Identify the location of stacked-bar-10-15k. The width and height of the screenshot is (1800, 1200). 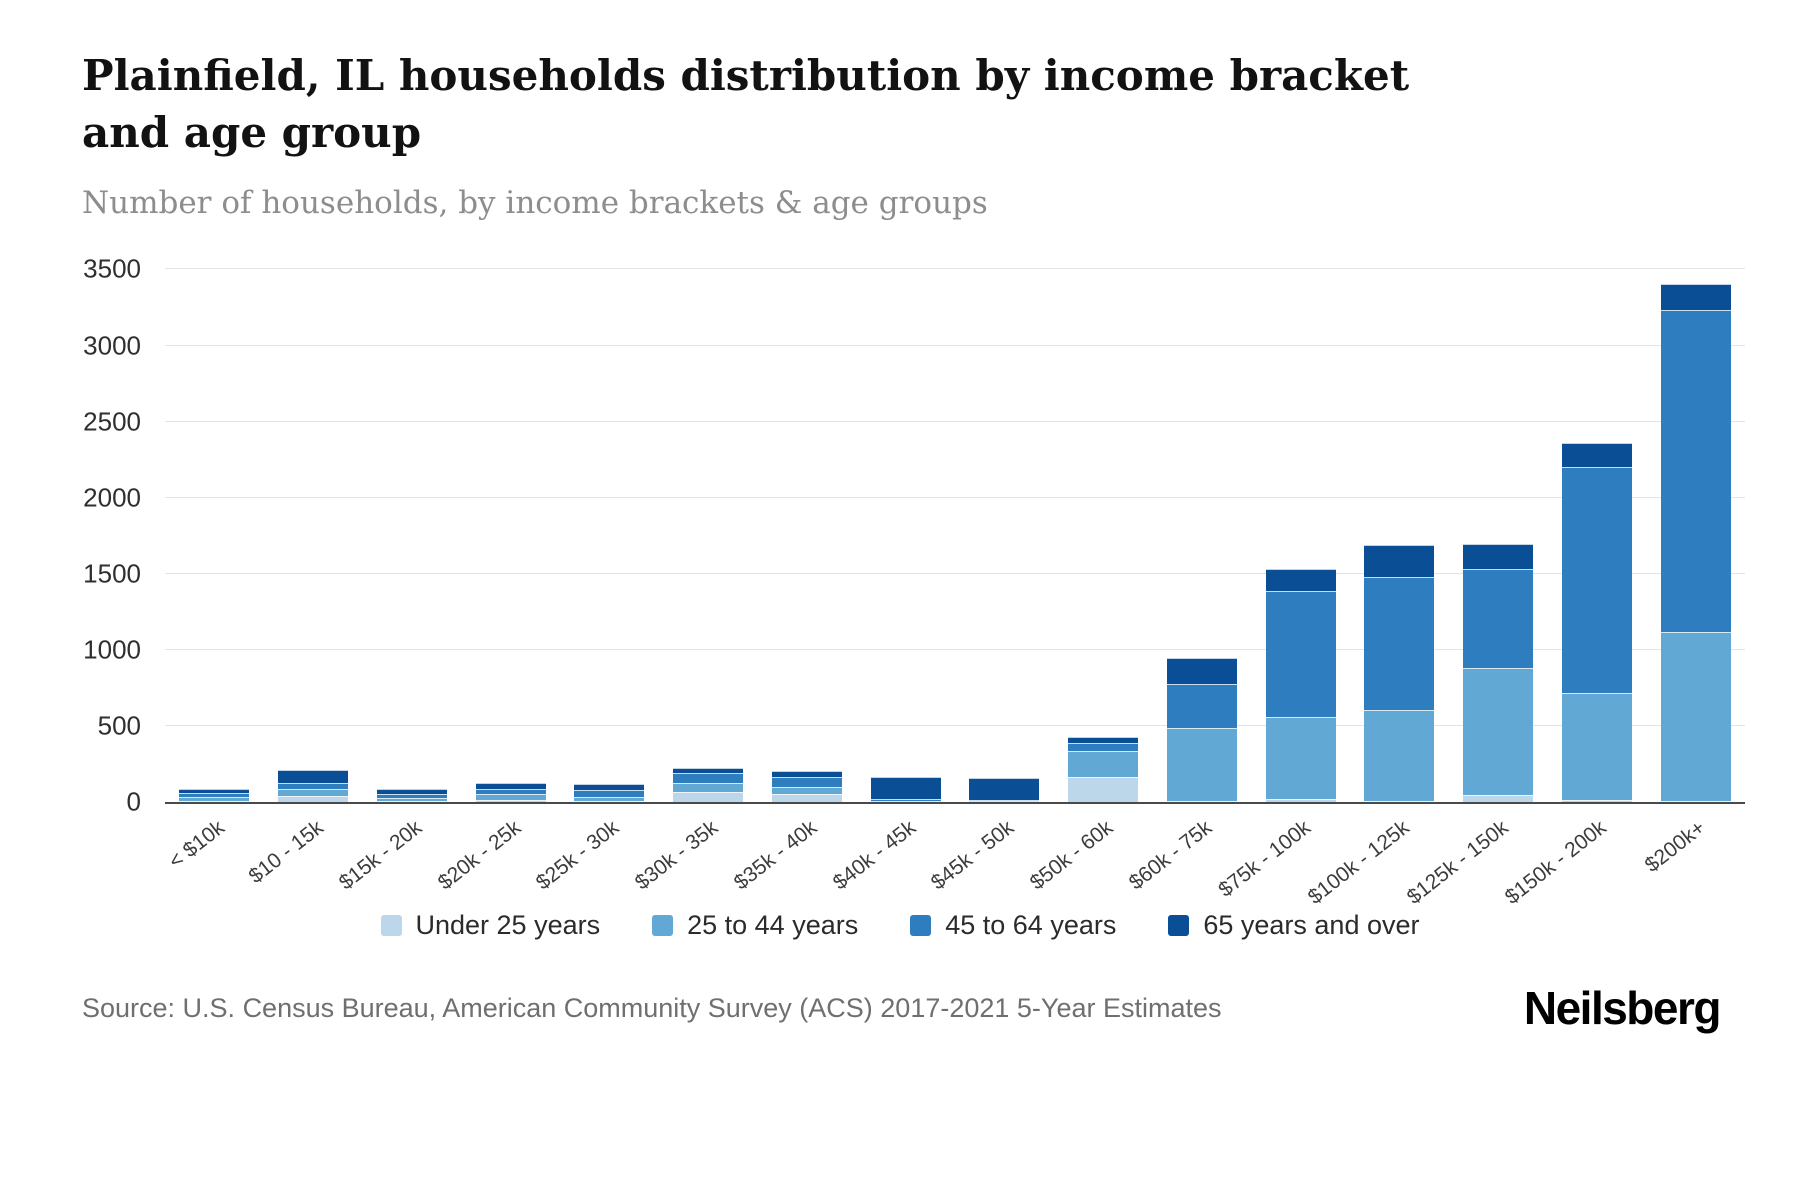
(313, 536).